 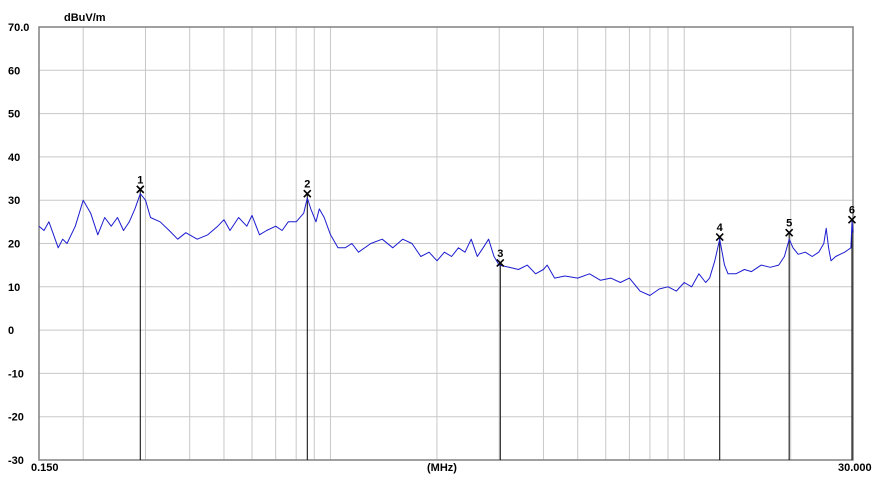 I want to click on marker-number: 6, so click(x=852, y=211).